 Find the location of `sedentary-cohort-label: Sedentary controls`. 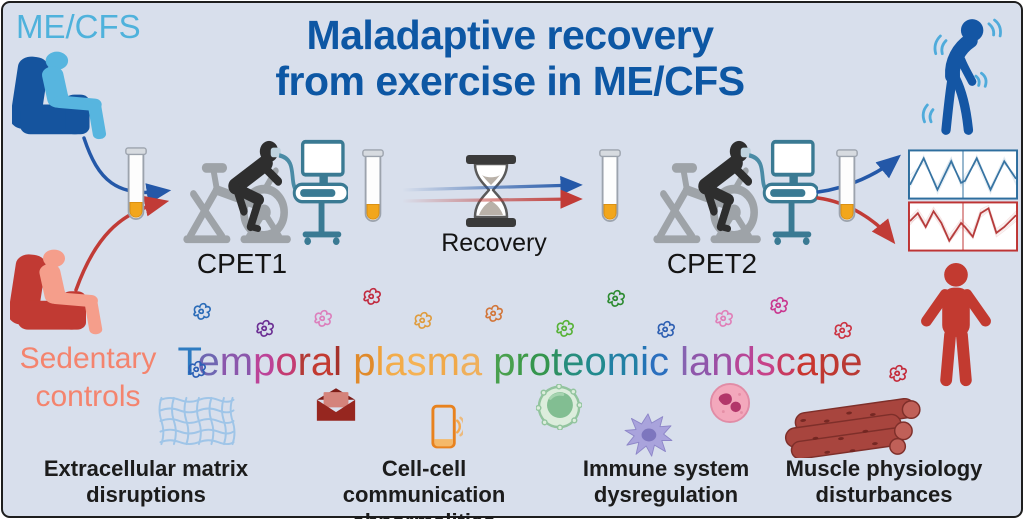

sedentary-cohort-label: Sedentary controls is located at coordinates (88, 377).